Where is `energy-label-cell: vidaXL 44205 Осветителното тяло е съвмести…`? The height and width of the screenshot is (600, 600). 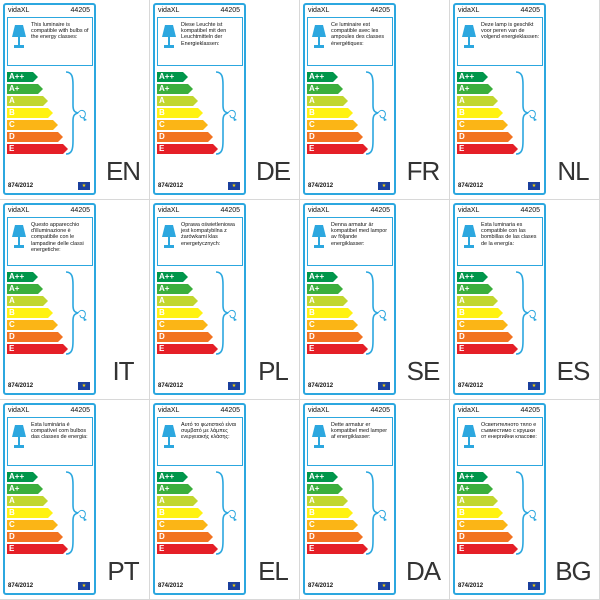 energy-label-cell: vidaXL 44205 Осветителното тяло е съвмести… is located at coordinates (525, 500).